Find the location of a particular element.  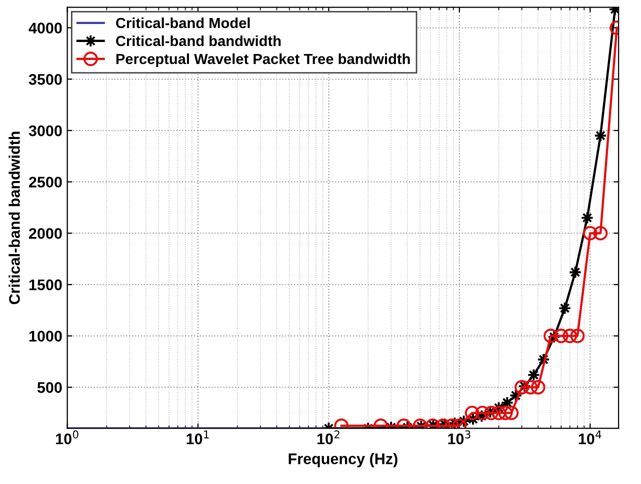

y-axis-title: Critical-band bandwidth is located at coordinates (14, 218).